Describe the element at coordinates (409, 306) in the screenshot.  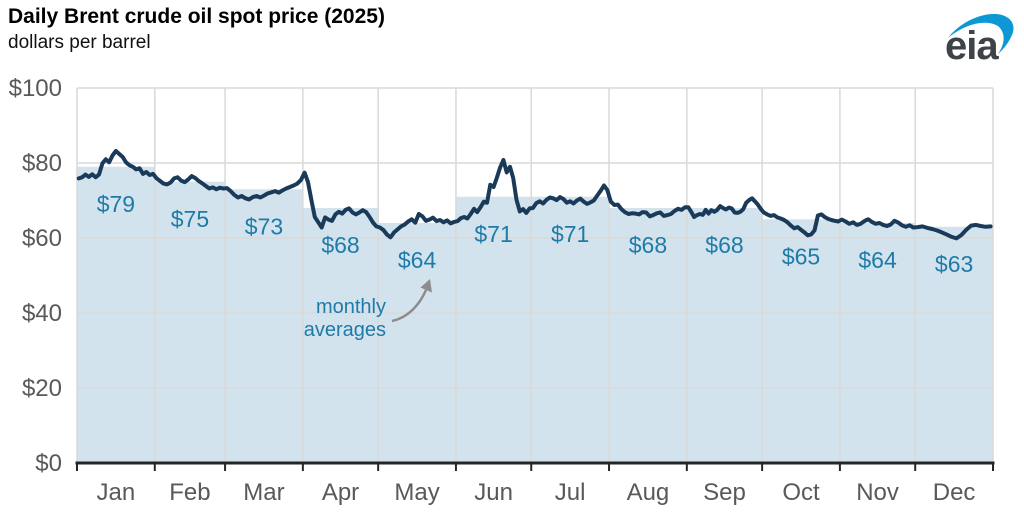
I see `annotation-arrow` at that location.